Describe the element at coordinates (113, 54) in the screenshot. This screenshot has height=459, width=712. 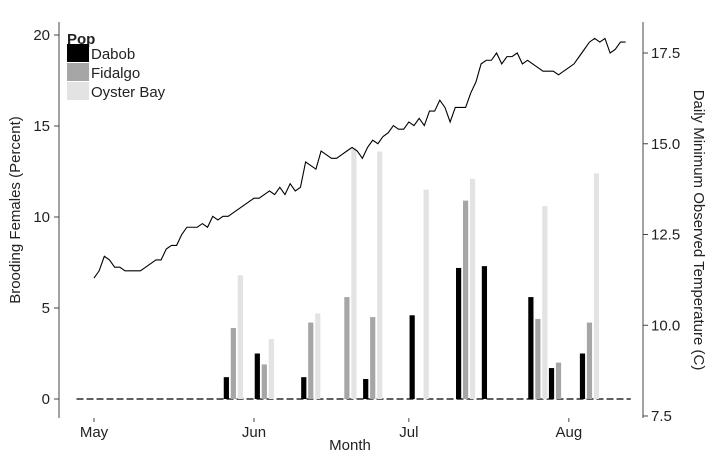
I see `legend-label-dabob: Dabob` at that location.